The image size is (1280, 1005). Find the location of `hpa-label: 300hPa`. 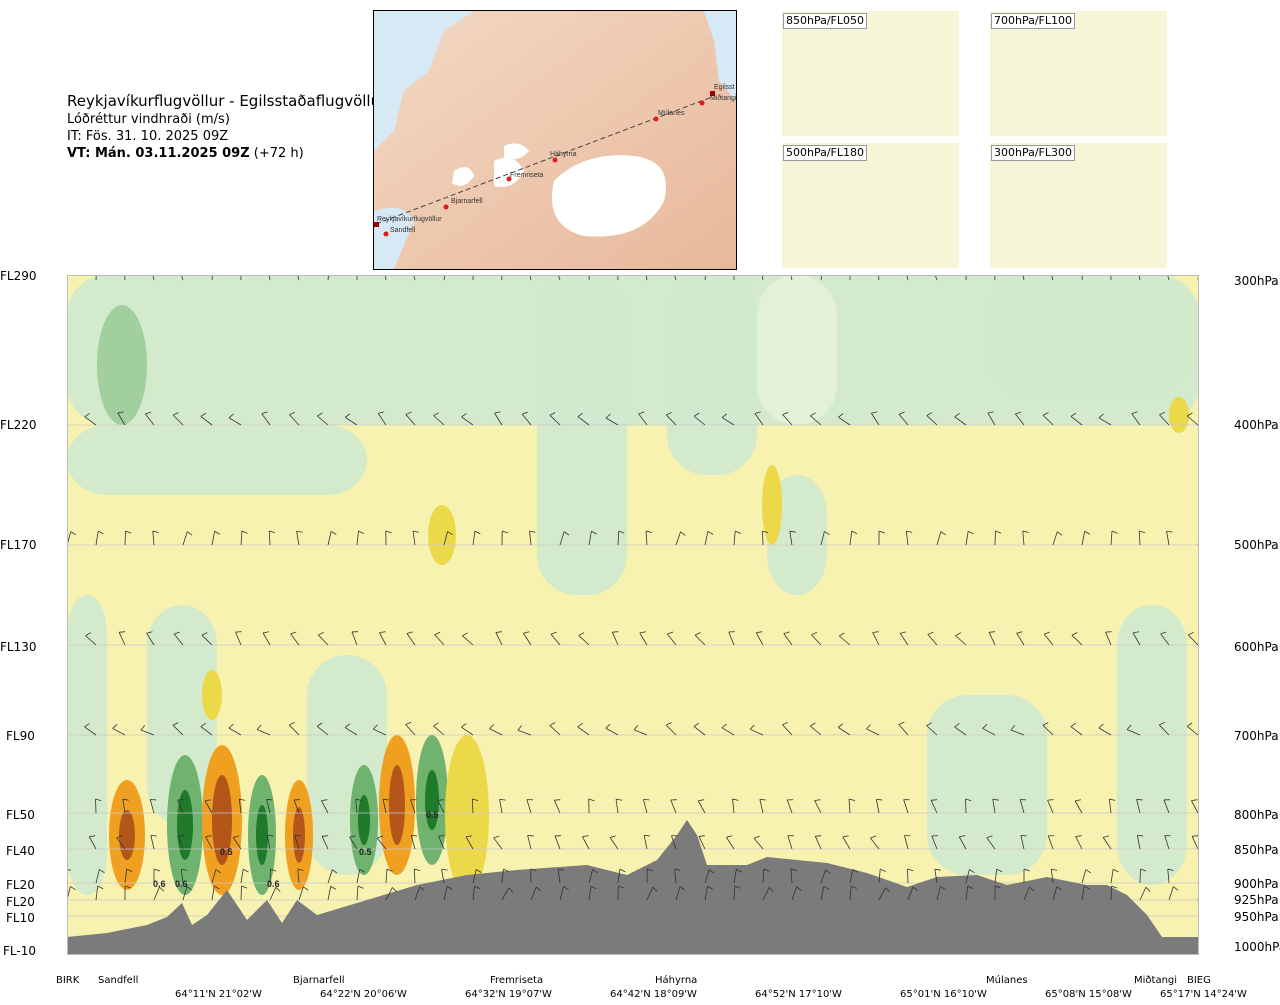

hpa-label: 300hPa is located at coordinates (1256, 281).